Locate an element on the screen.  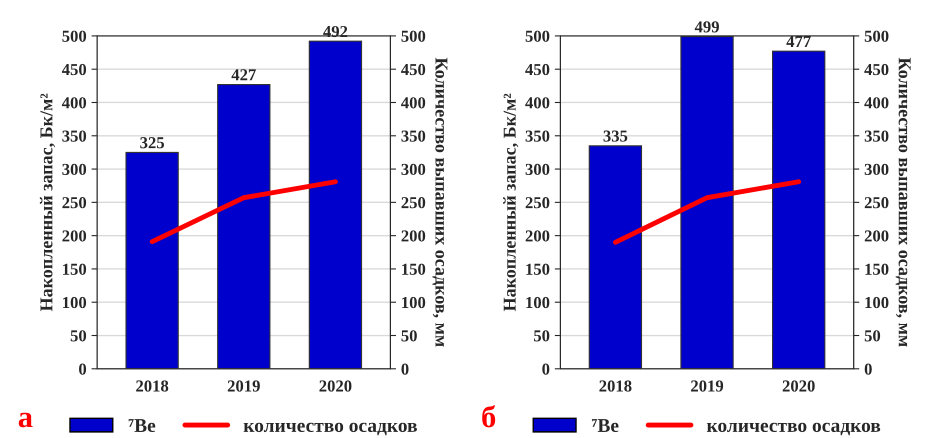
data-label: 499 is located at coordinates (706, 26).